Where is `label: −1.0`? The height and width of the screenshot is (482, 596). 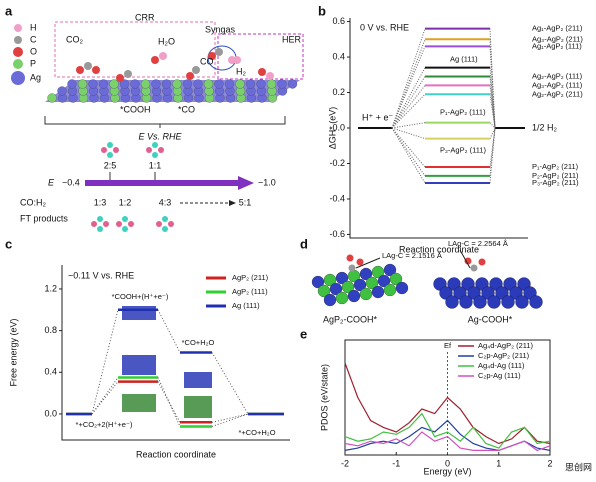
label: −1.0 is located at coordinates (267, 182).